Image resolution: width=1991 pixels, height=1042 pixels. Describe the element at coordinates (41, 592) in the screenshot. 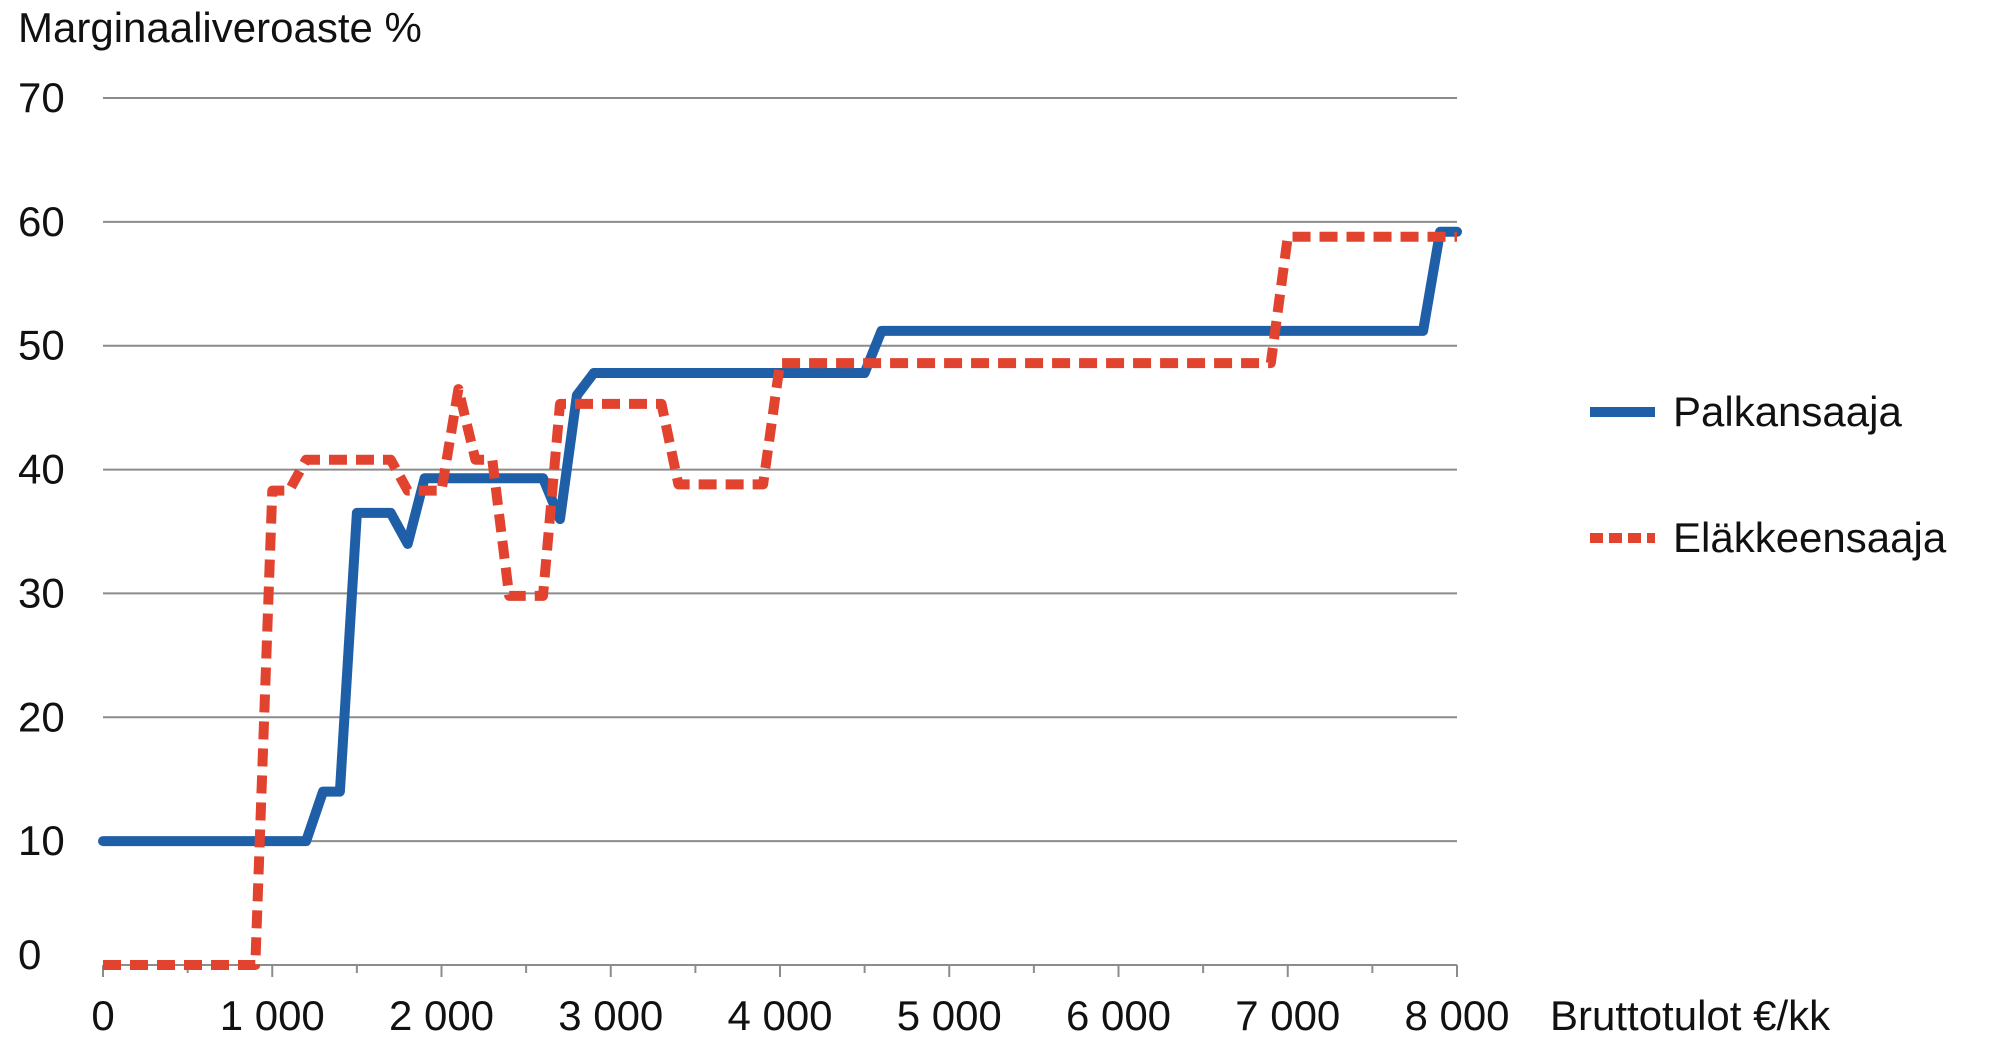

I see `y-tick-label: 30` at that location.